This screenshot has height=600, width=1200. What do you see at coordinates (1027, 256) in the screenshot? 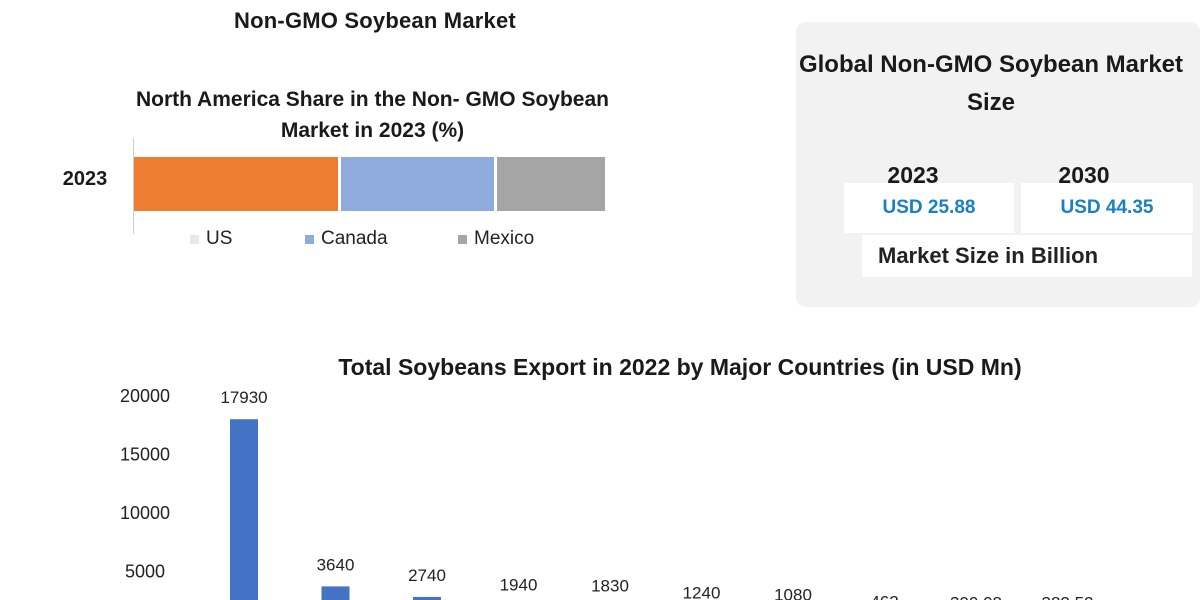
I see `market-size-unit-label: Market Size in Billion` at bounding box center [1027, 256].